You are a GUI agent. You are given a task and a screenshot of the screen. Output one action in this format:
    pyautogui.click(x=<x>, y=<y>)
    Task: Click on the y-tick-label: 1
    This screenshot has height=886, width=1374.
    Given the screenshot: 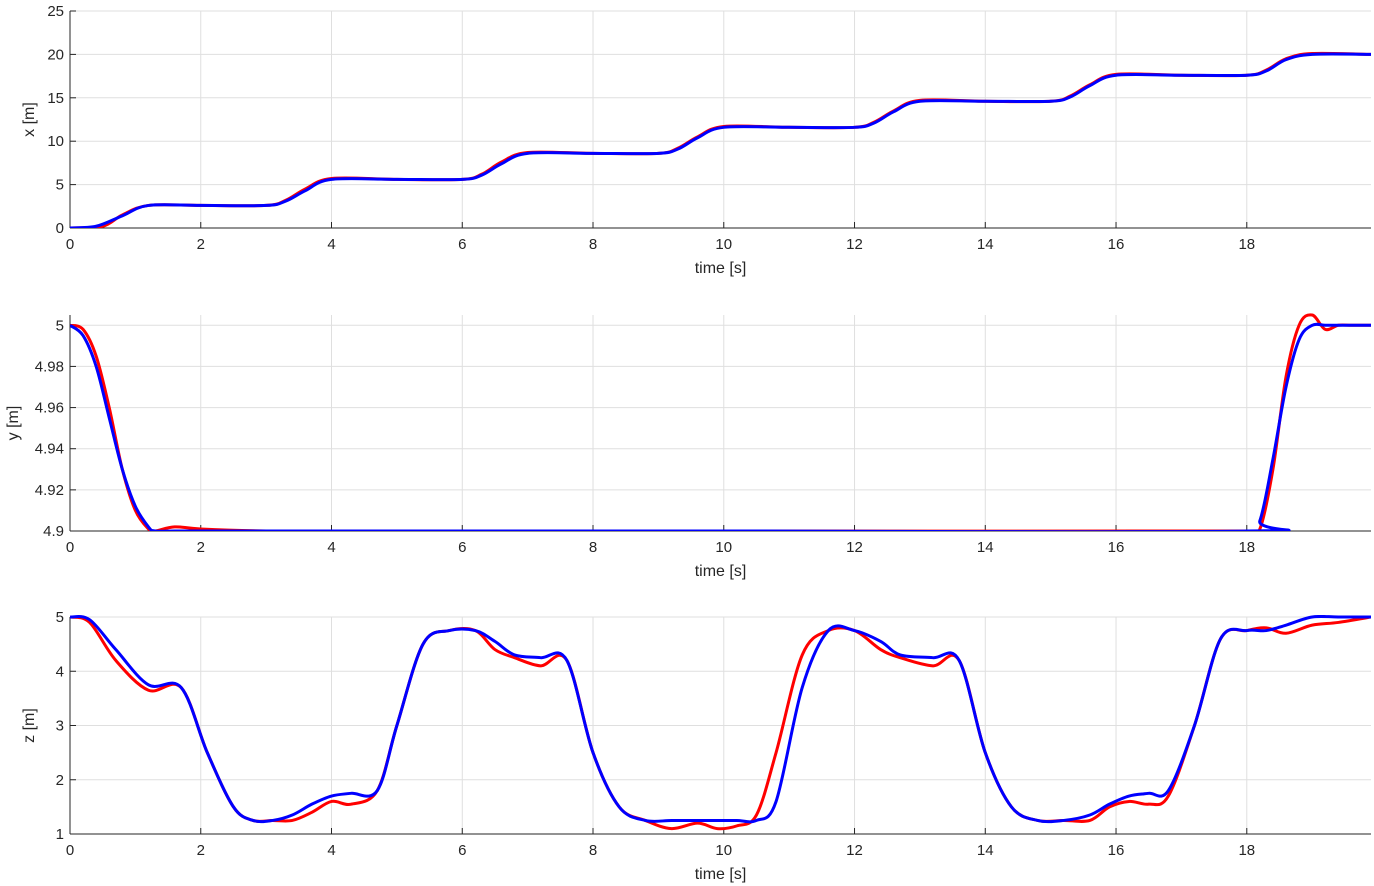 What is the action you would take?
    pyautogui.click(x=60, y=834)
    